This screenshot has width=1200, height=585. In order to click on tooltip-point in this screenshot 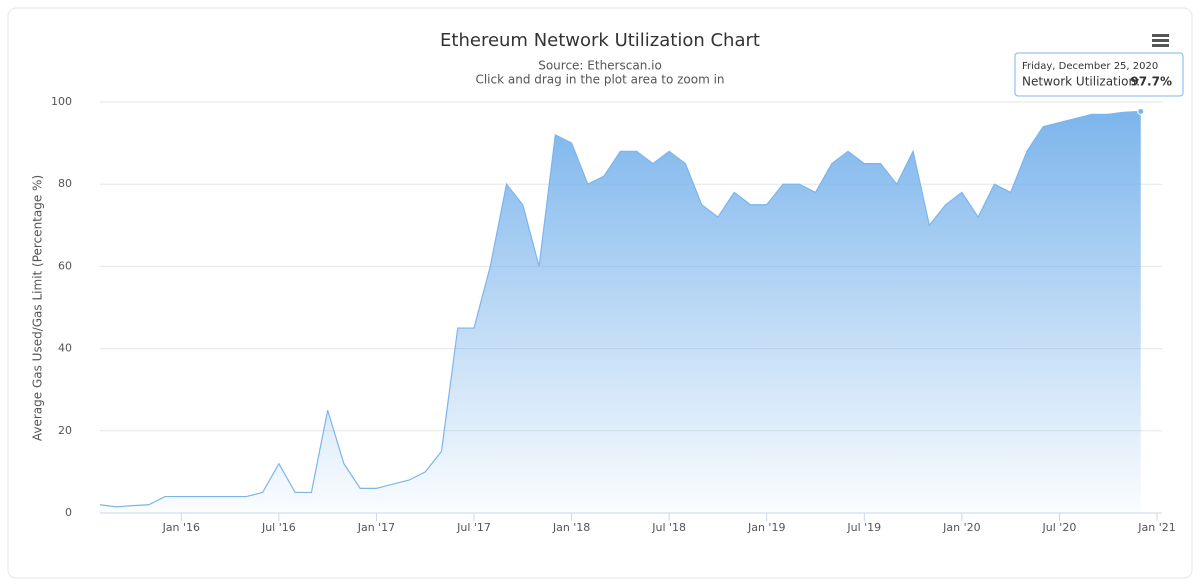, I will do `click(1141, 111)`.